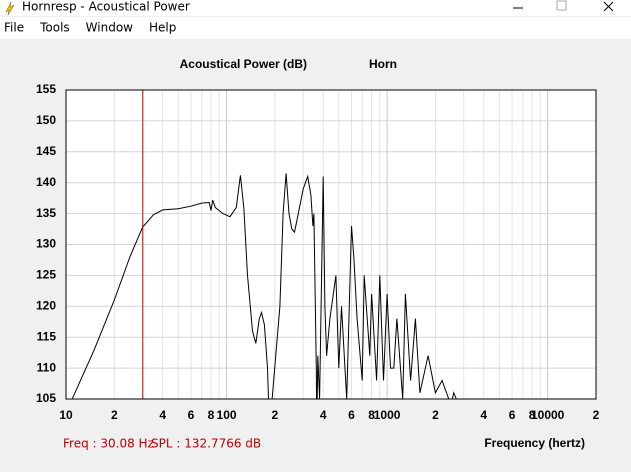 Image resolution: width=631 pixels, height=472 pixels. I want to click on y-tick-label: 135, so click(46, 213).